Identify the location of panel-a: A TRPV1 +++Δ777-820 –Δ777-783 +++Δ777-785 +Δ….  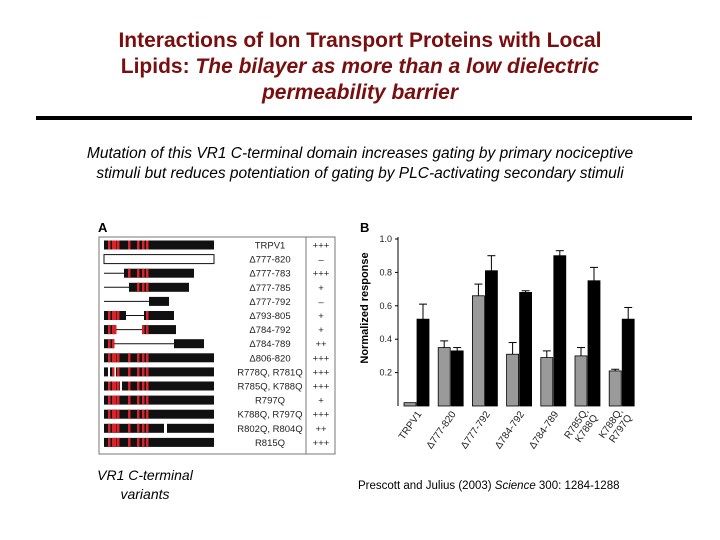
(217, 337).